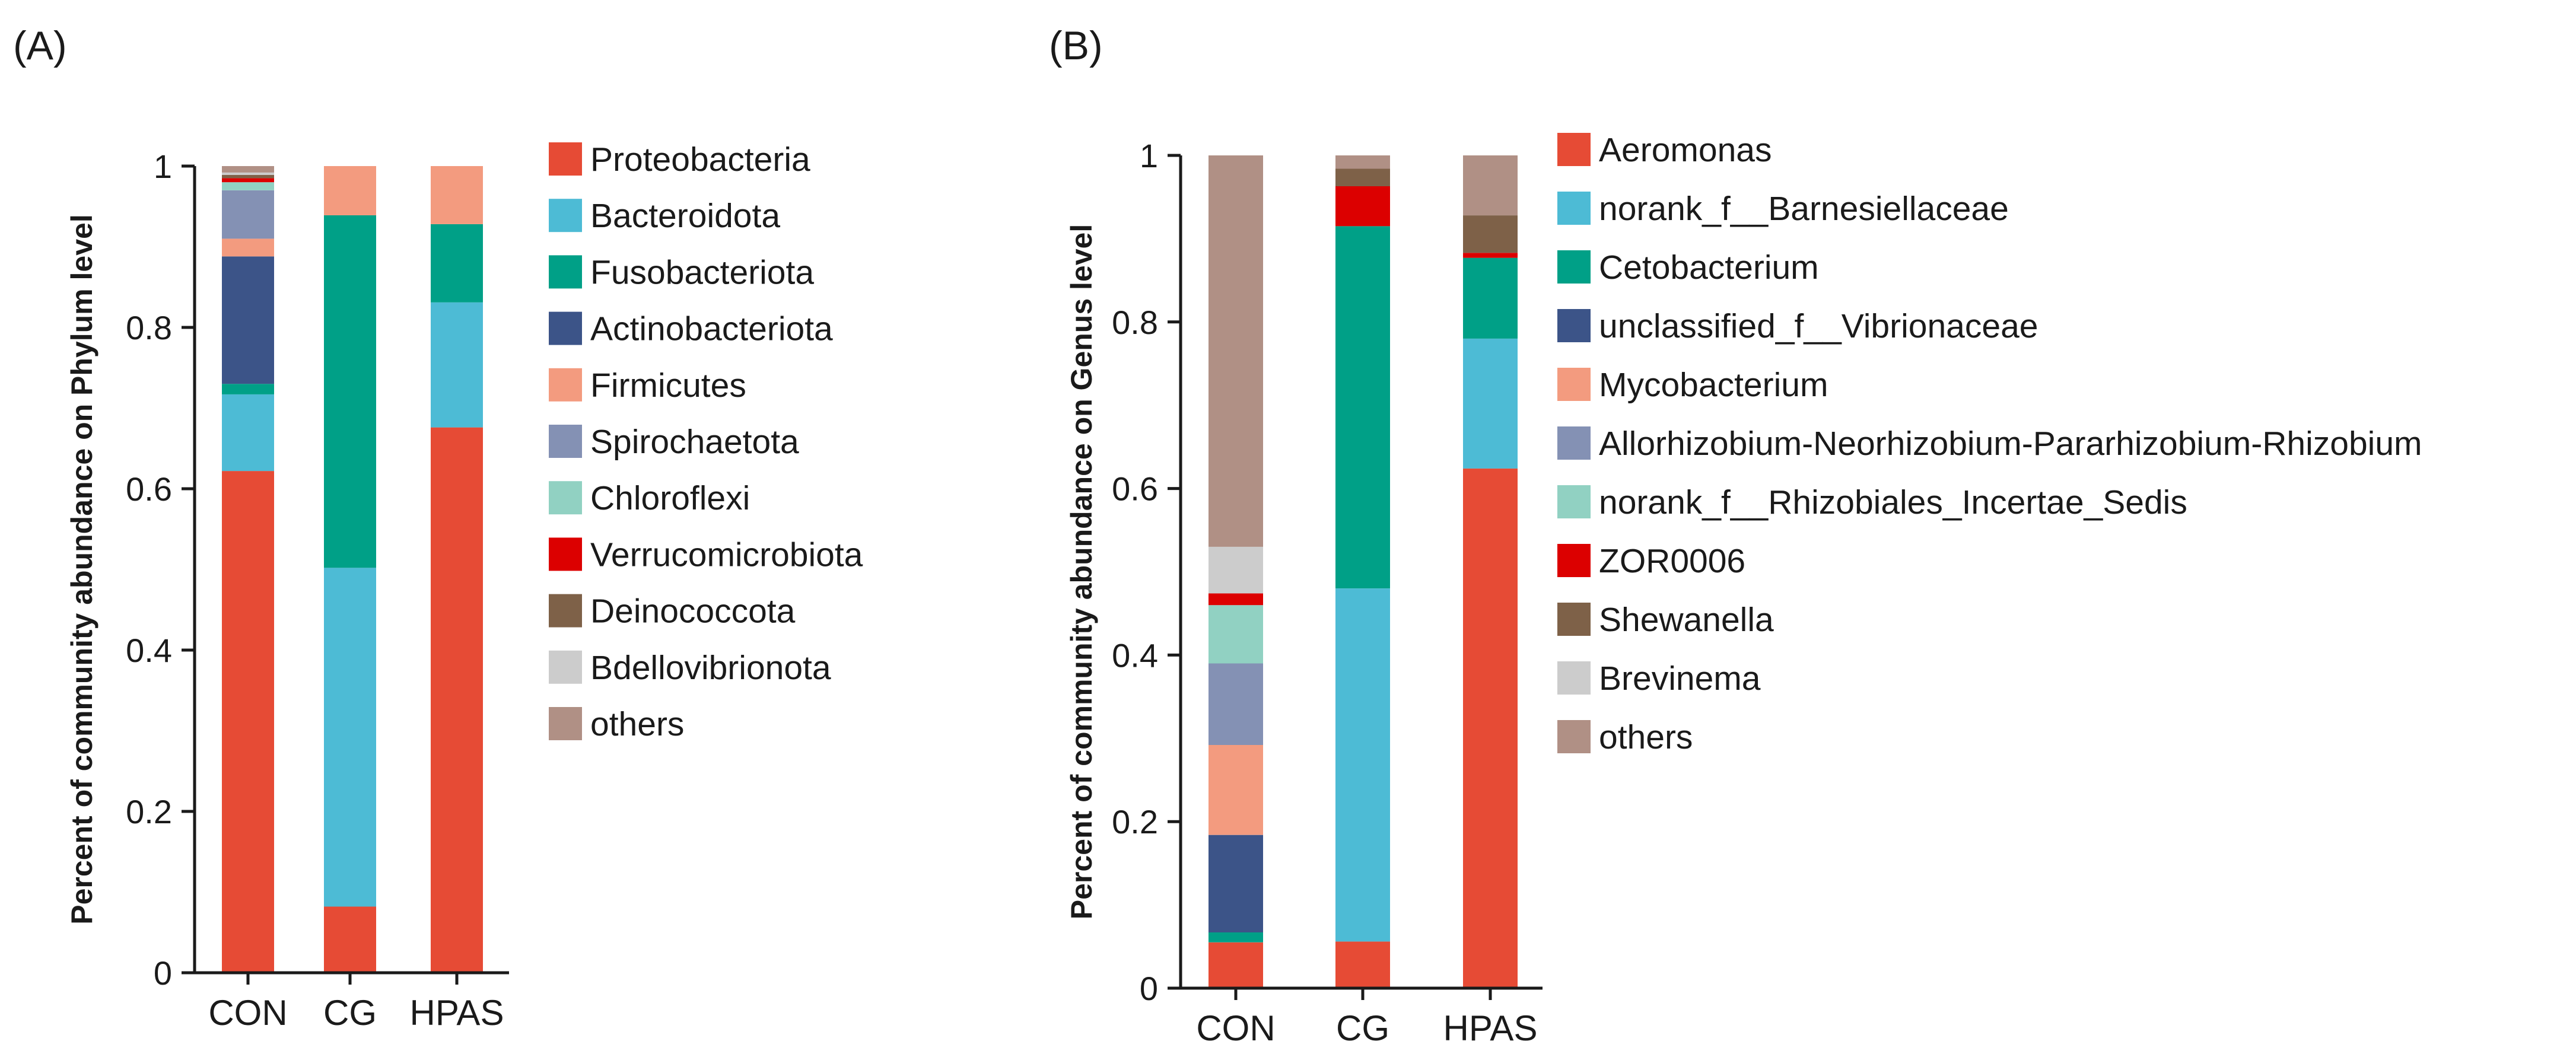 This screenshot has height=1054, width=2576. I want to click on legend-label: Verrucomicrobiota, so click(726, 555).